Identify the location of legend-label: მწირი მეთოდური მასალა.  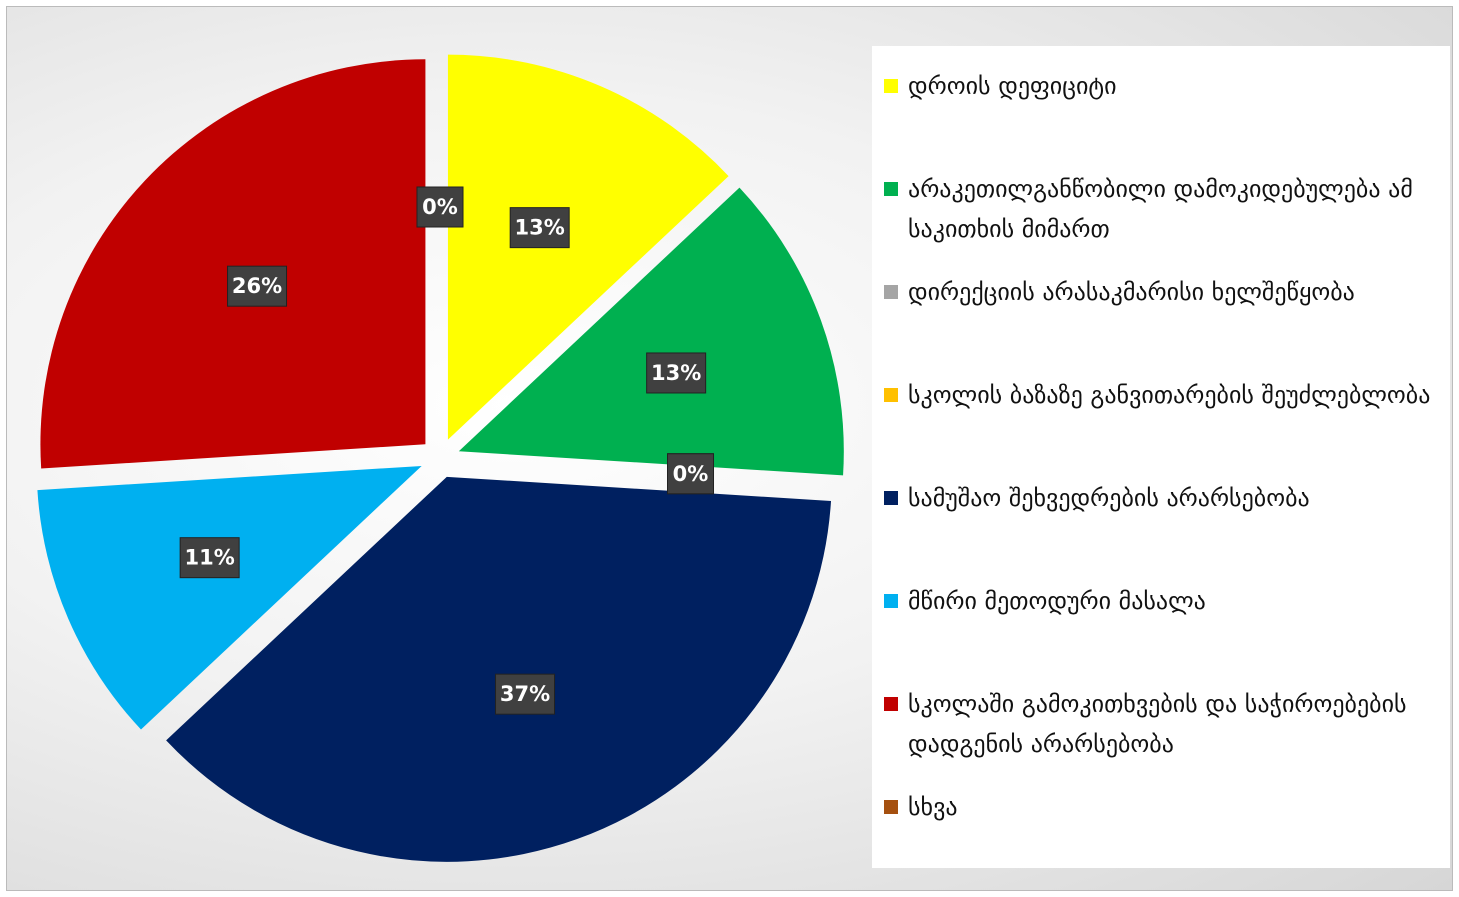
(1057, 601).